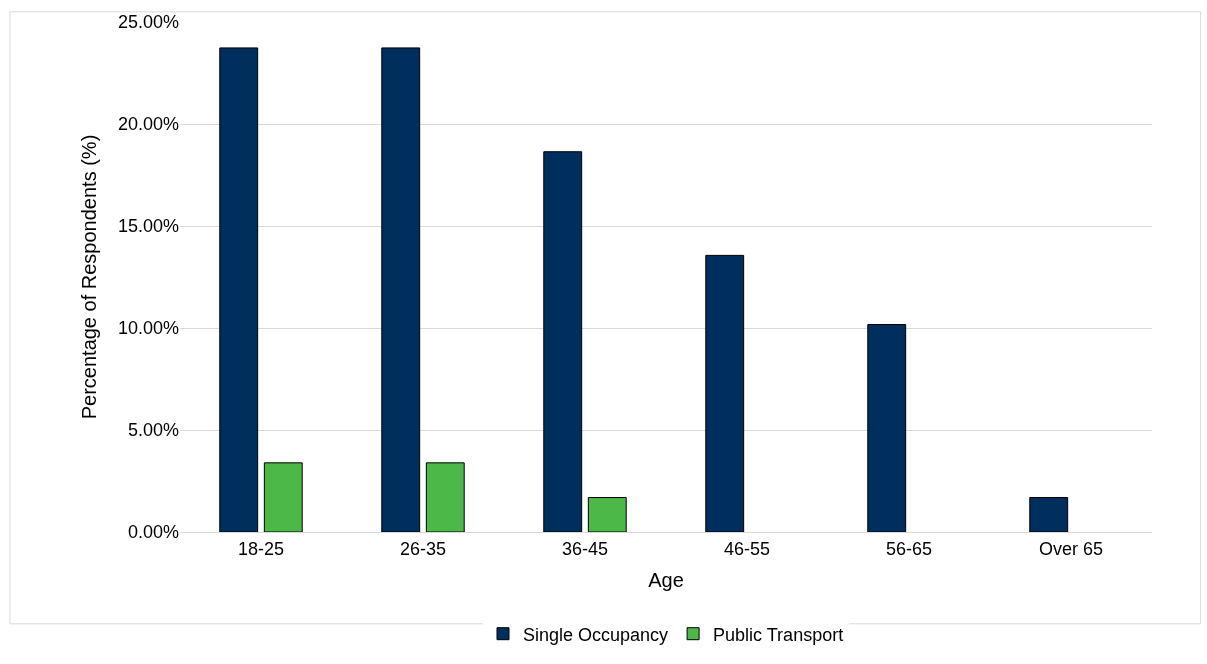  Describe the element at coordinates (148, 124) in the screenshot. I see `y-tick-label: 20.00%` at that location.